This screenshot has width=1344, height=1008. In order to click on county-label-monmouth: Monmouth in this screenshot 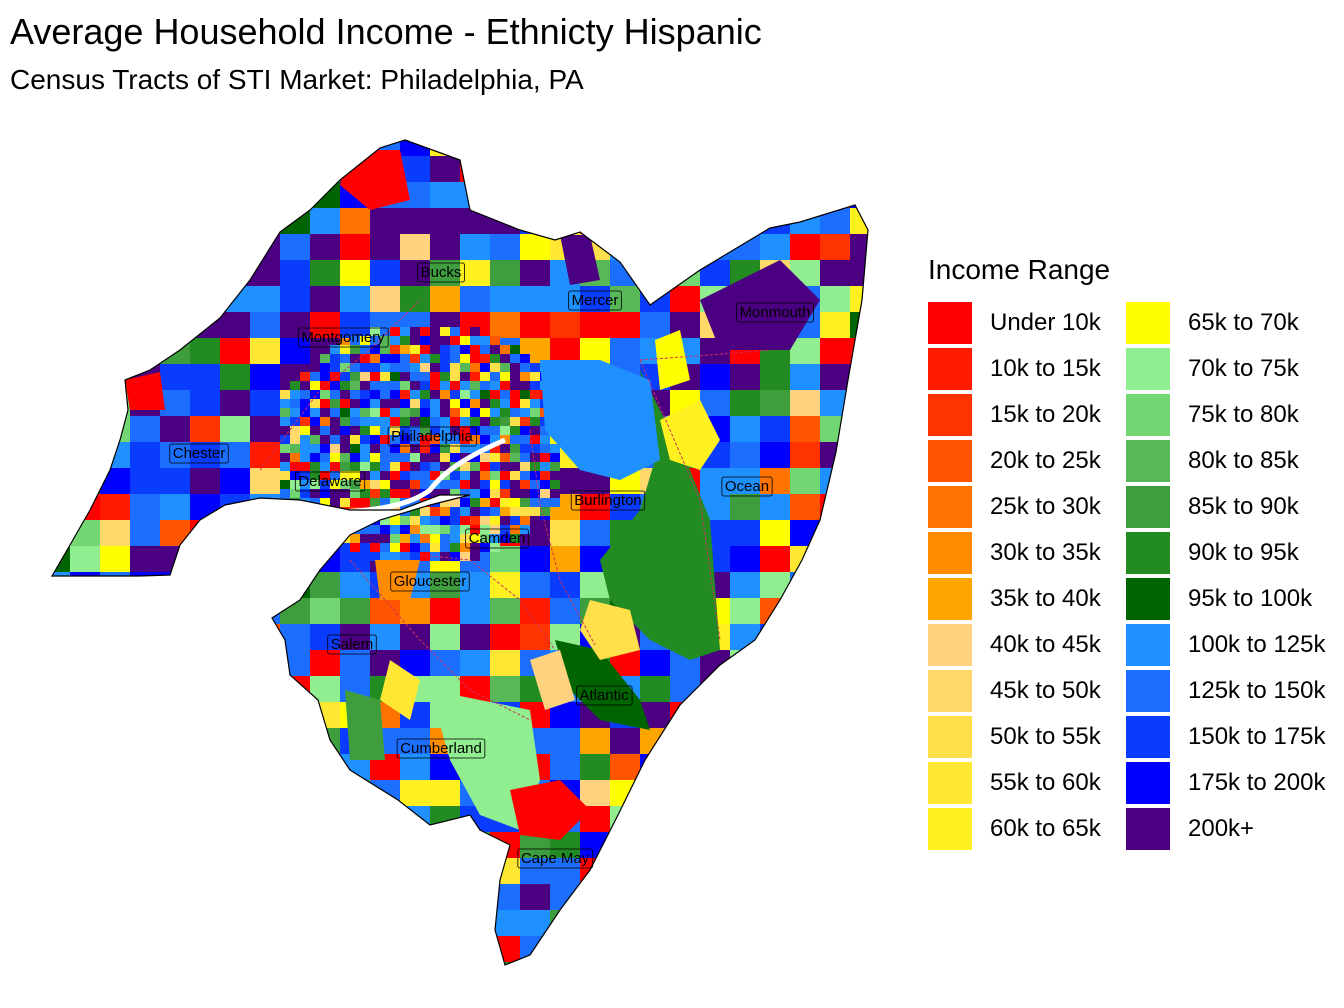, I will do `click(775, 312)`.